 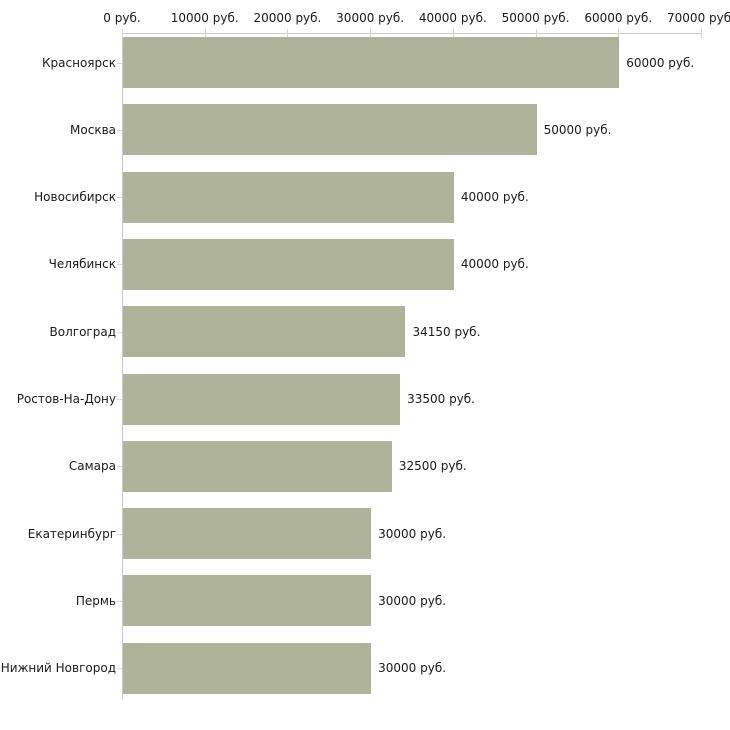 What do you see at coordinates (287, 18) in the screenshot?
I see `x-axis-tick-label: 20000 руб.` at bounding box center [287, 18].